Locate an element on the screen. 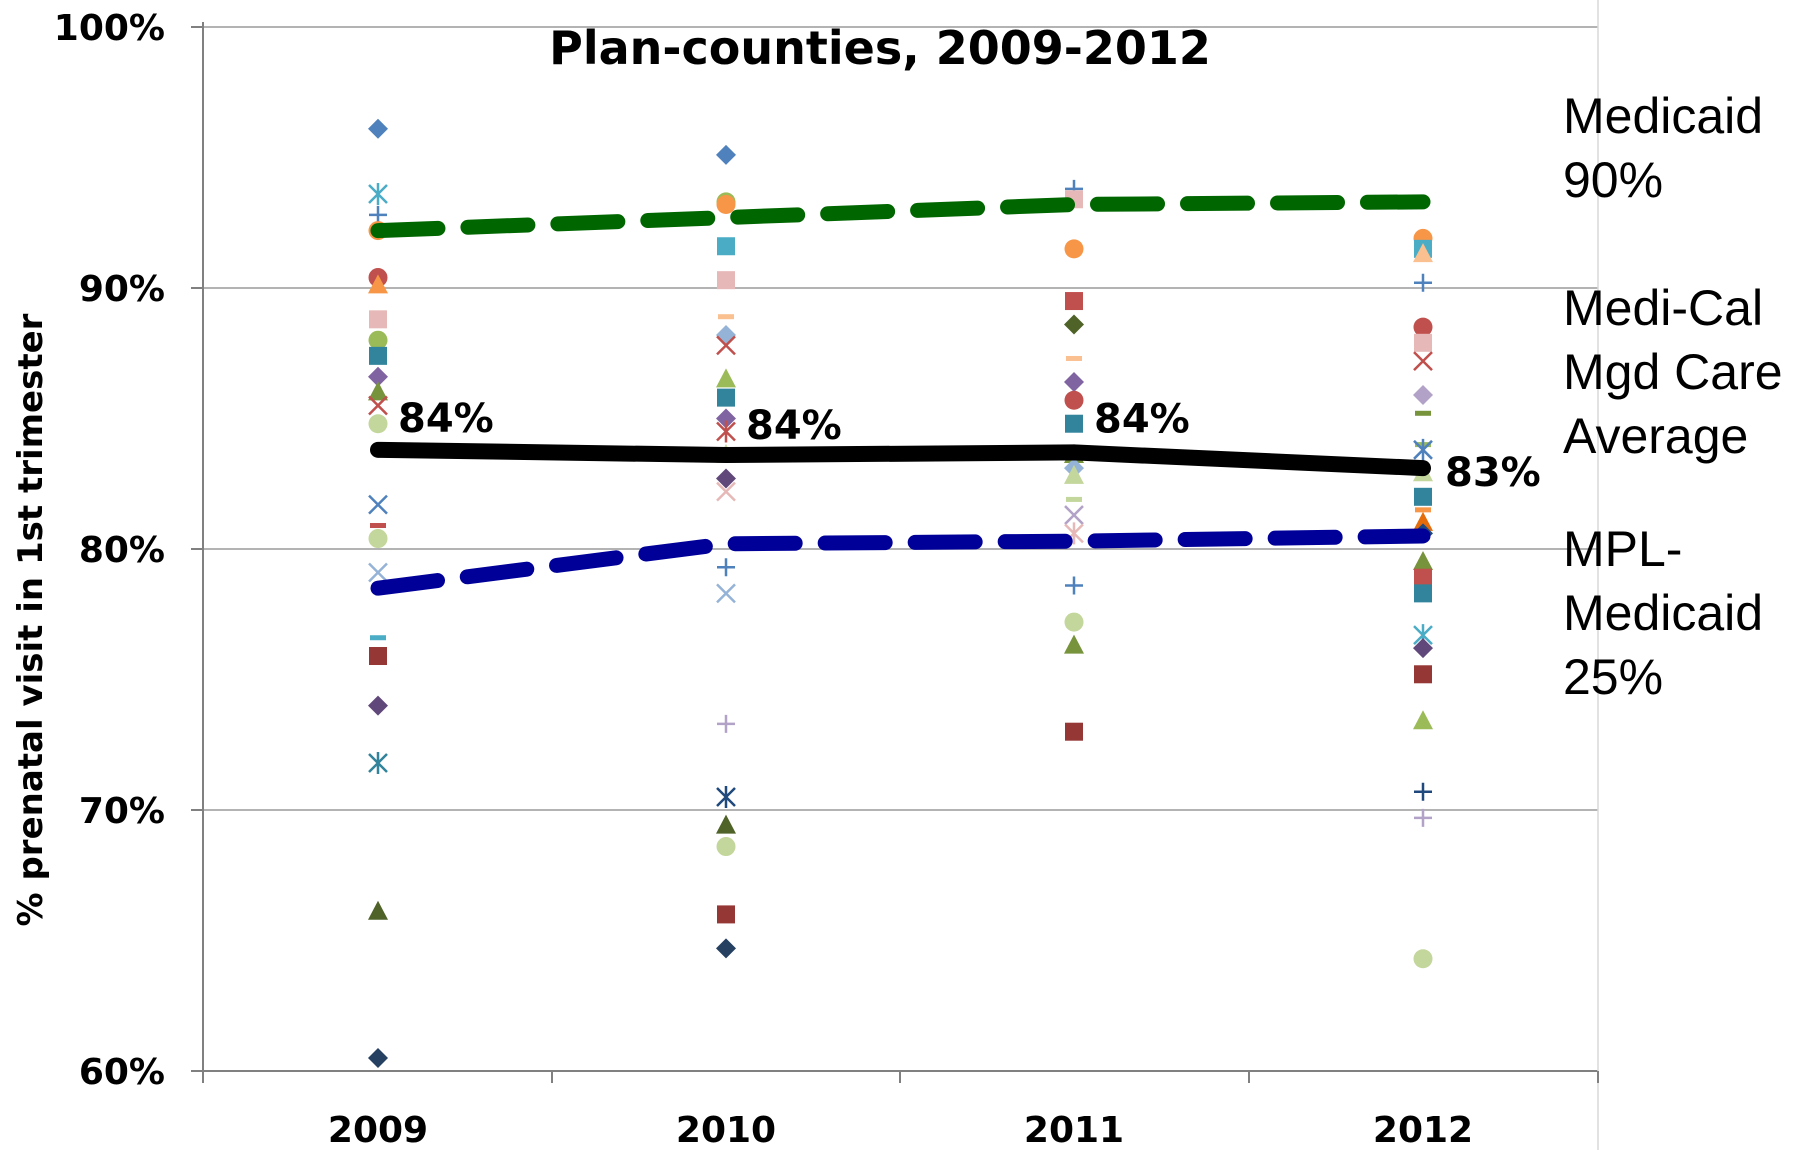  average-data-label: 83% is located at coordinates (1493, 473).